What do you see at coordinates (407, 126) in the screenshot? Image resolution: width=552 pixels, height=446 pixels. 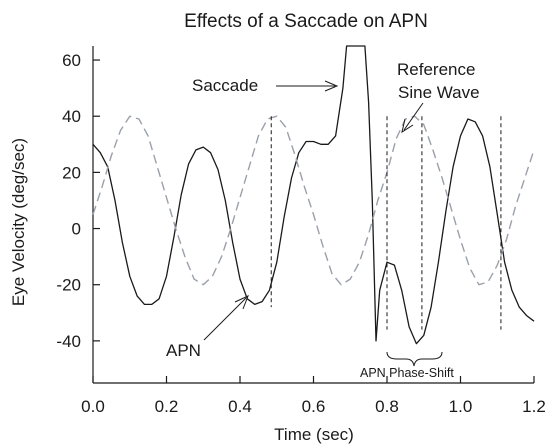 I see `reference-arrow-head` at bounding box center [407, 126].